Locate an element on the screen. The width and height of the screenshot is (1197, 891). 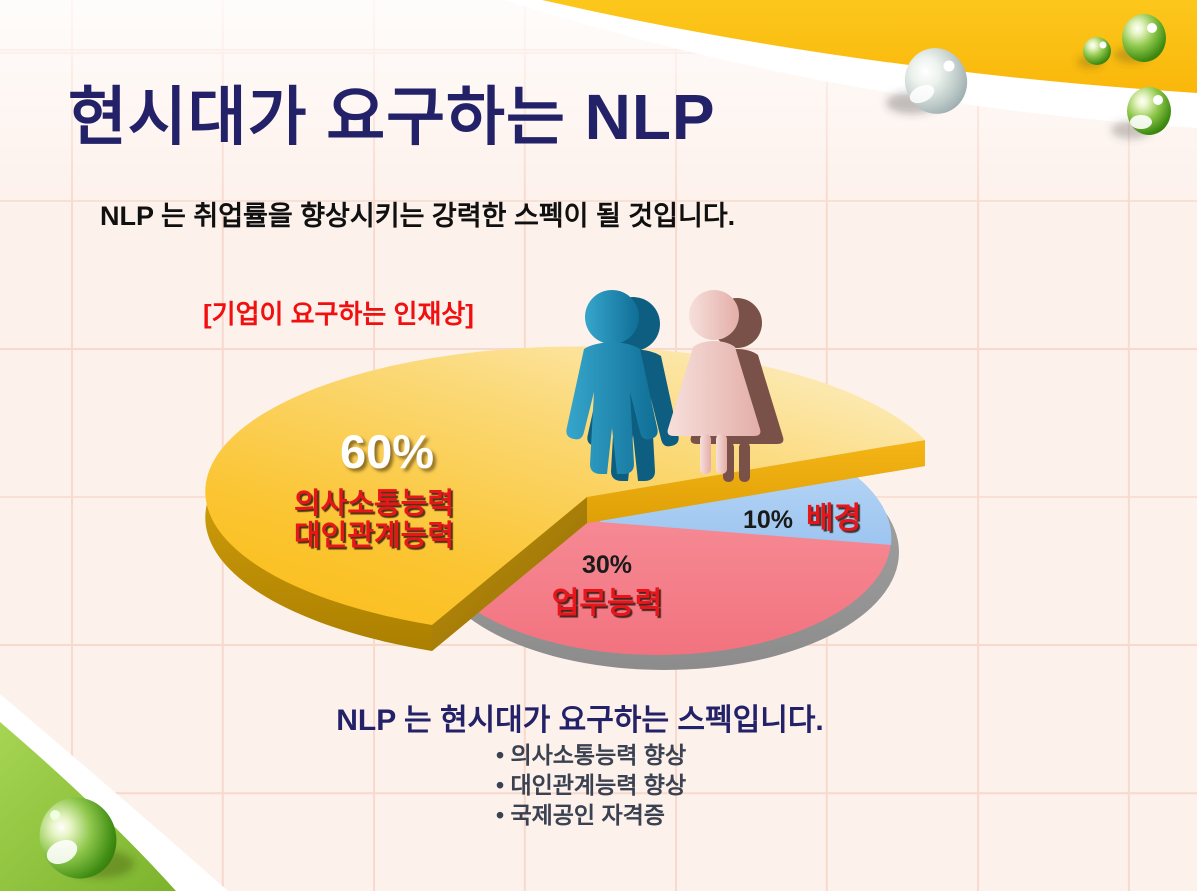
slice-60-name-line2: 대인관계능력 is located at coordinates (374, 536).